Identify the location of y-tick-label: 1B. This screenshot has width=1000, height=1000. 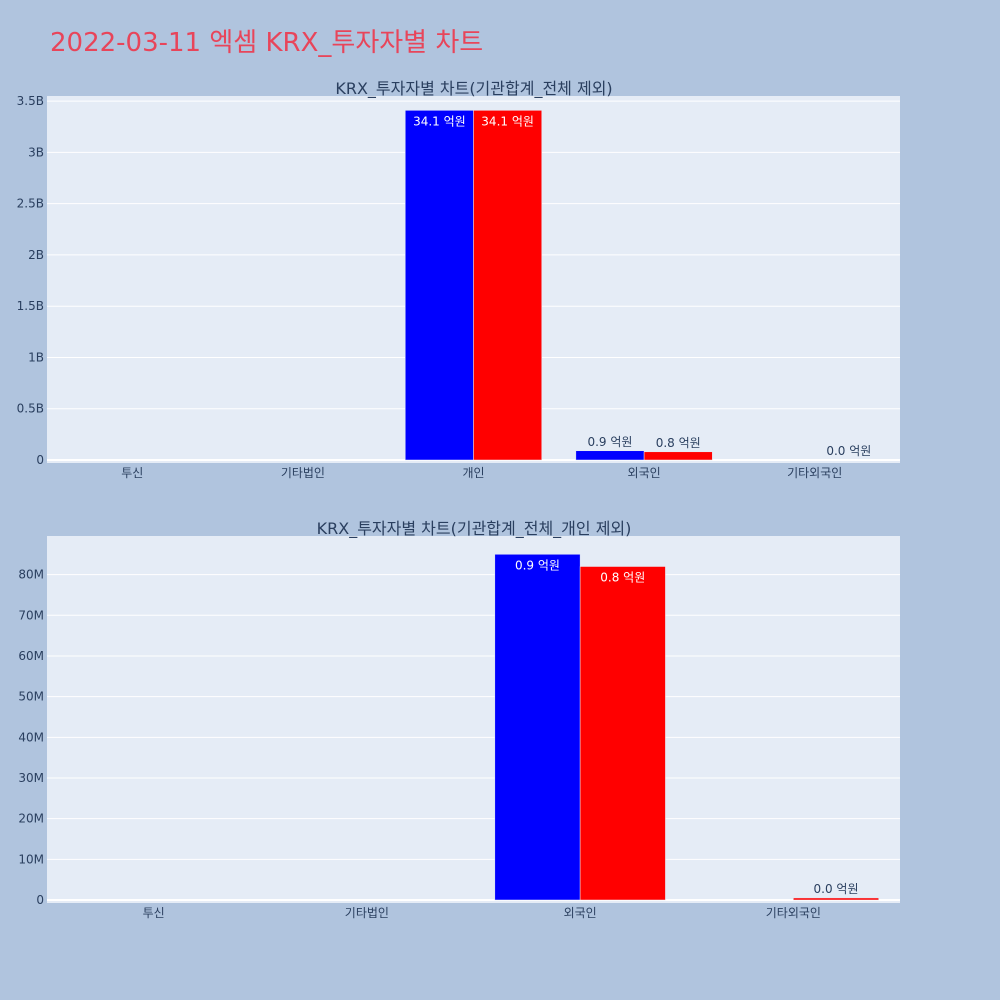
(36, 357).